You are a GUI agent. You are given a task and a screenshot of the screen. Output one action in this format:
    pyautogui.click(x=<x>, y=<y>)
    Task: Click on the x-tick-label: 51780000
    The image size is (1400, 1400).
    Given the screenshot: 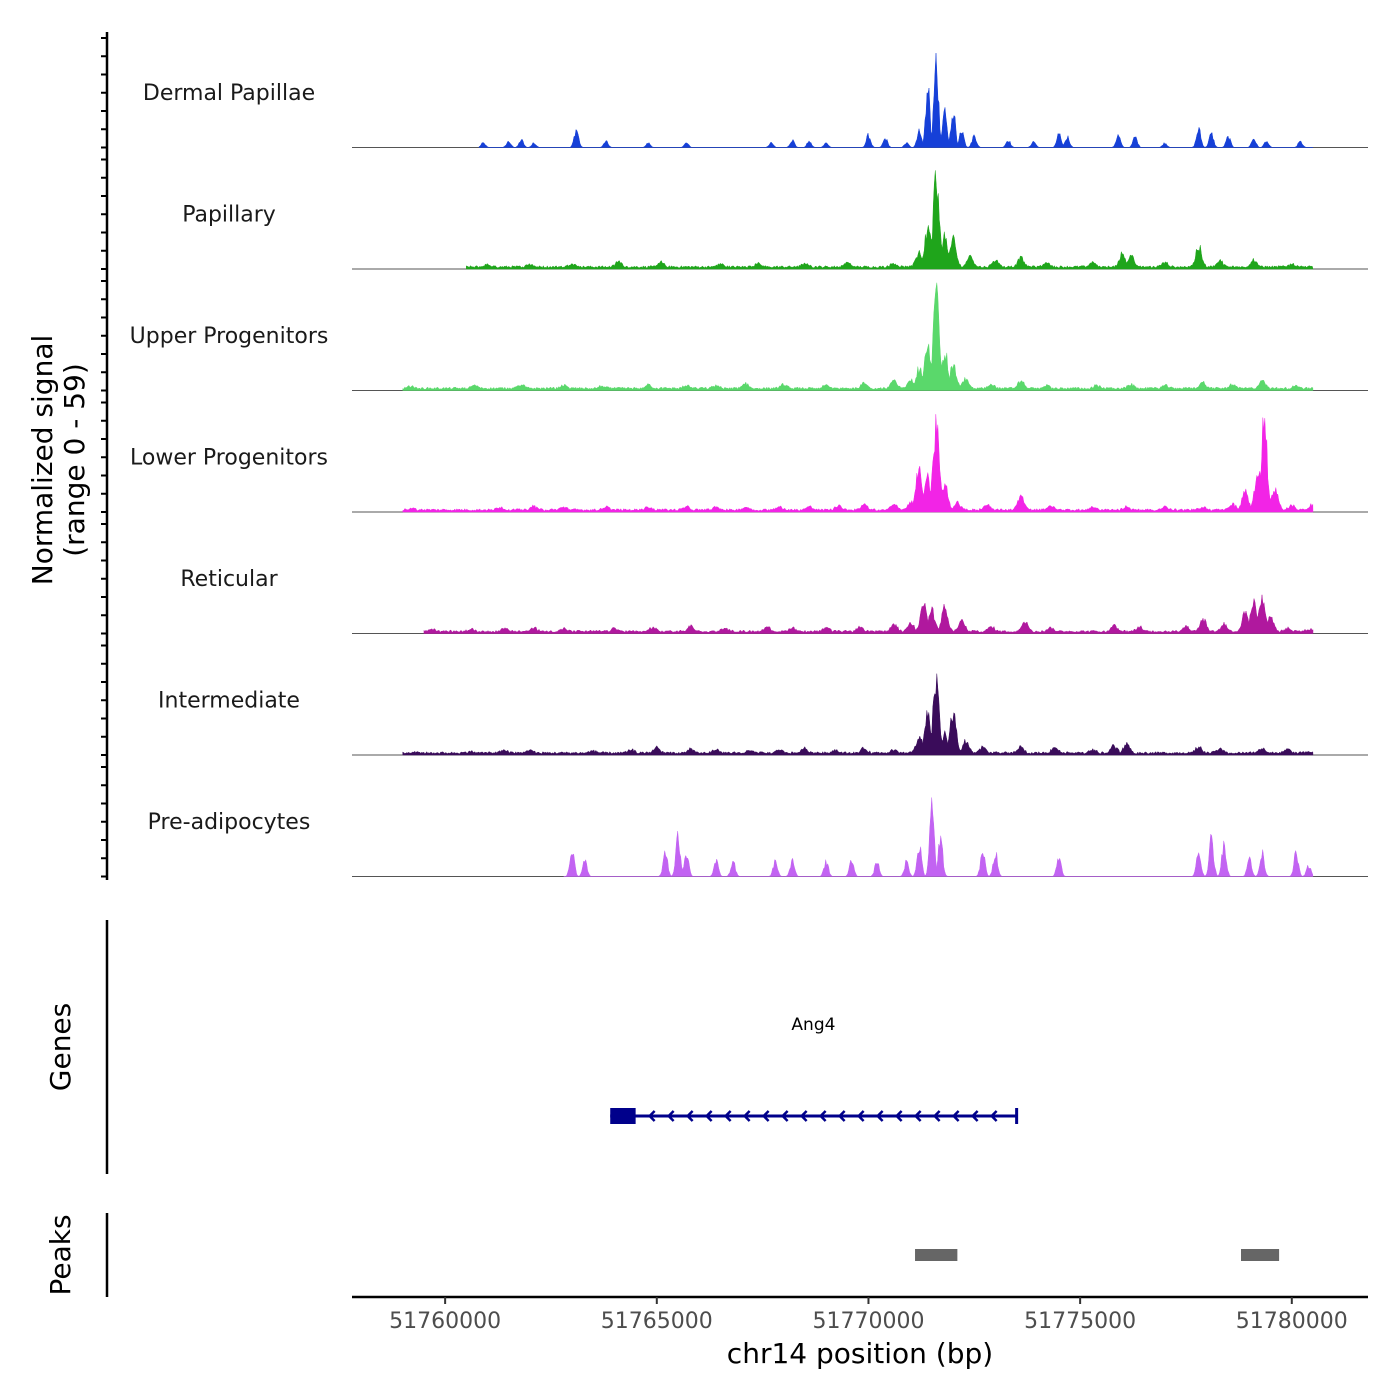 What is the action you would take?
    pyautogui.click(x=1292, y=1321)
    